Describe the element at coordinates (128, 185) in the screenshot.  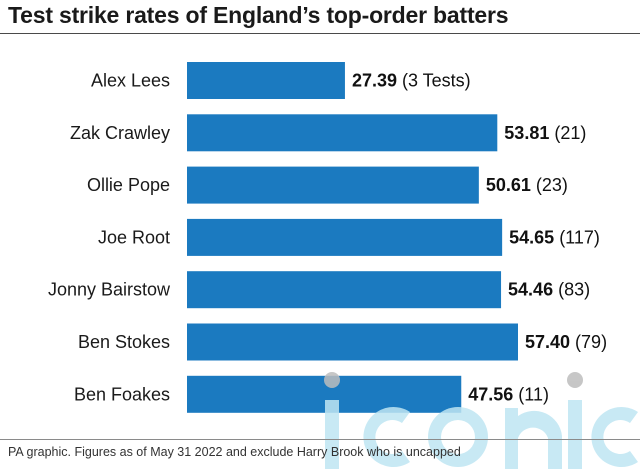
I see `category-label-ollie-pope: Ollie Pope` at that location.